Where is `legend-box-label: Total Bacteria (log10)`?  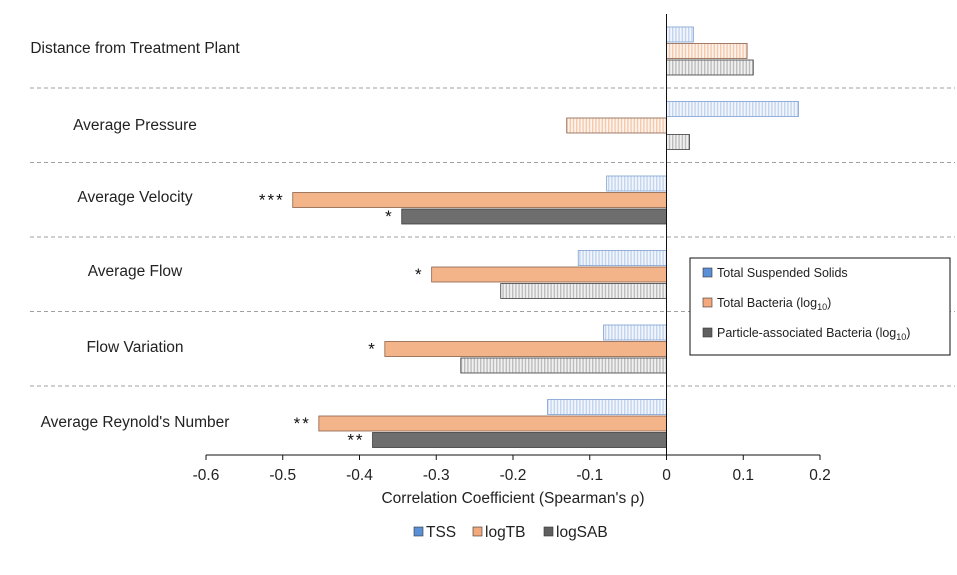
legend-box-label: Total Bacteria (log10) is located at coordinates (774, 304).